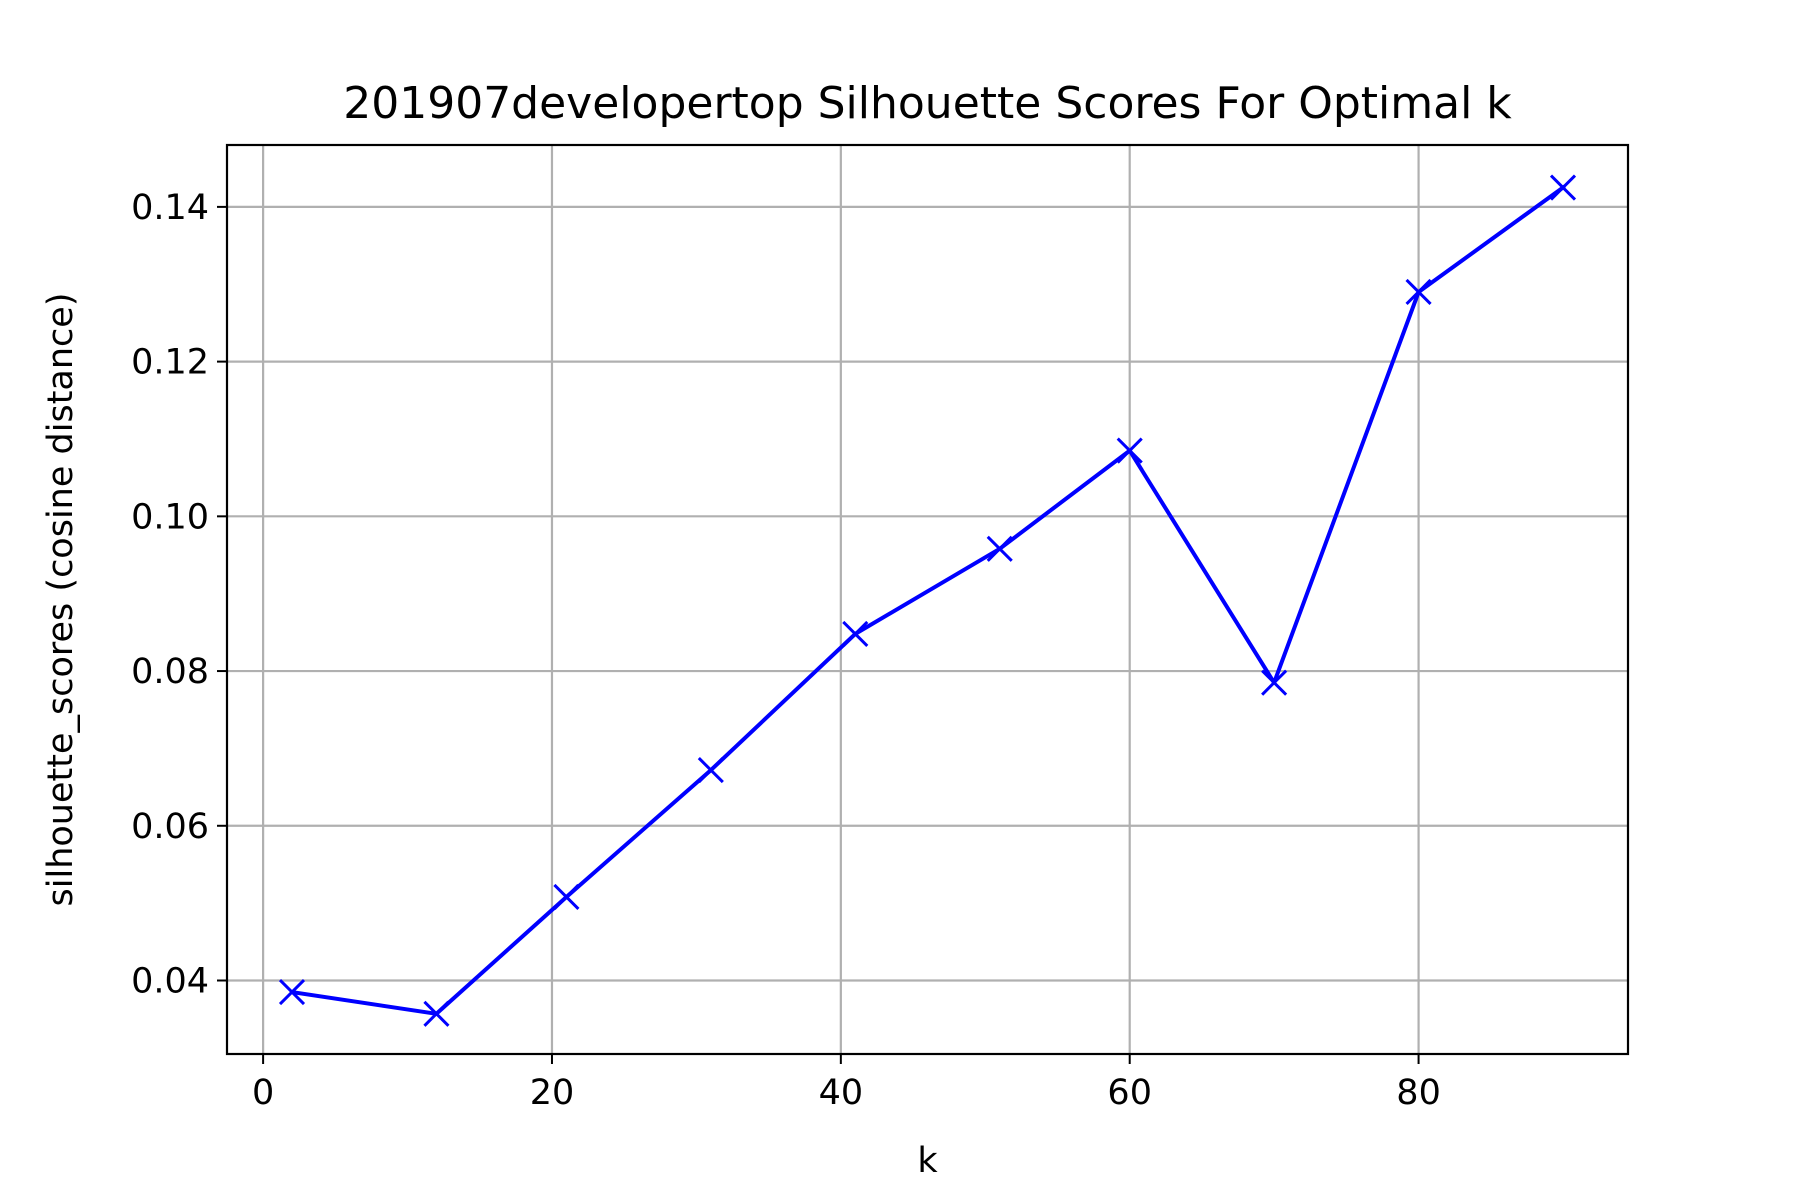  What do you see at coordinates (170, 982) in the screenshot?
I see `y-tick-label: 0.04` at bounding box center [170, 982].